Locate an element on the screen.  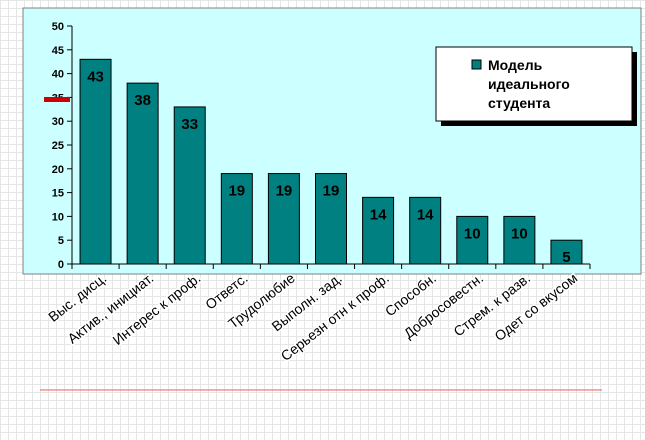
y-tick-label: 50 is located at coordinates (58, 27).